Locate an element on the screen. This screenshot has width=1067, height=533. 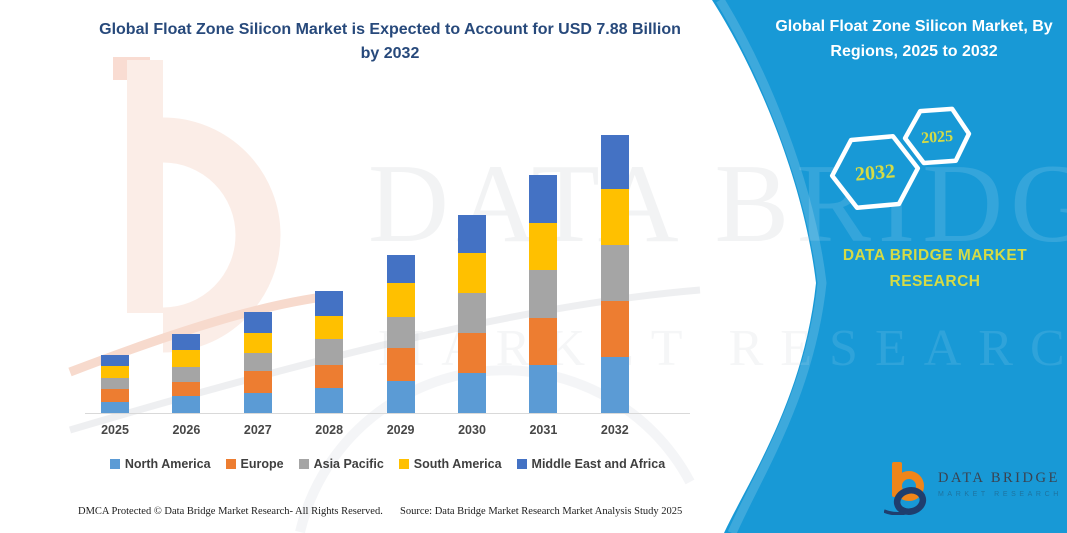
bar-2026 is located at coordinates (186, 373).